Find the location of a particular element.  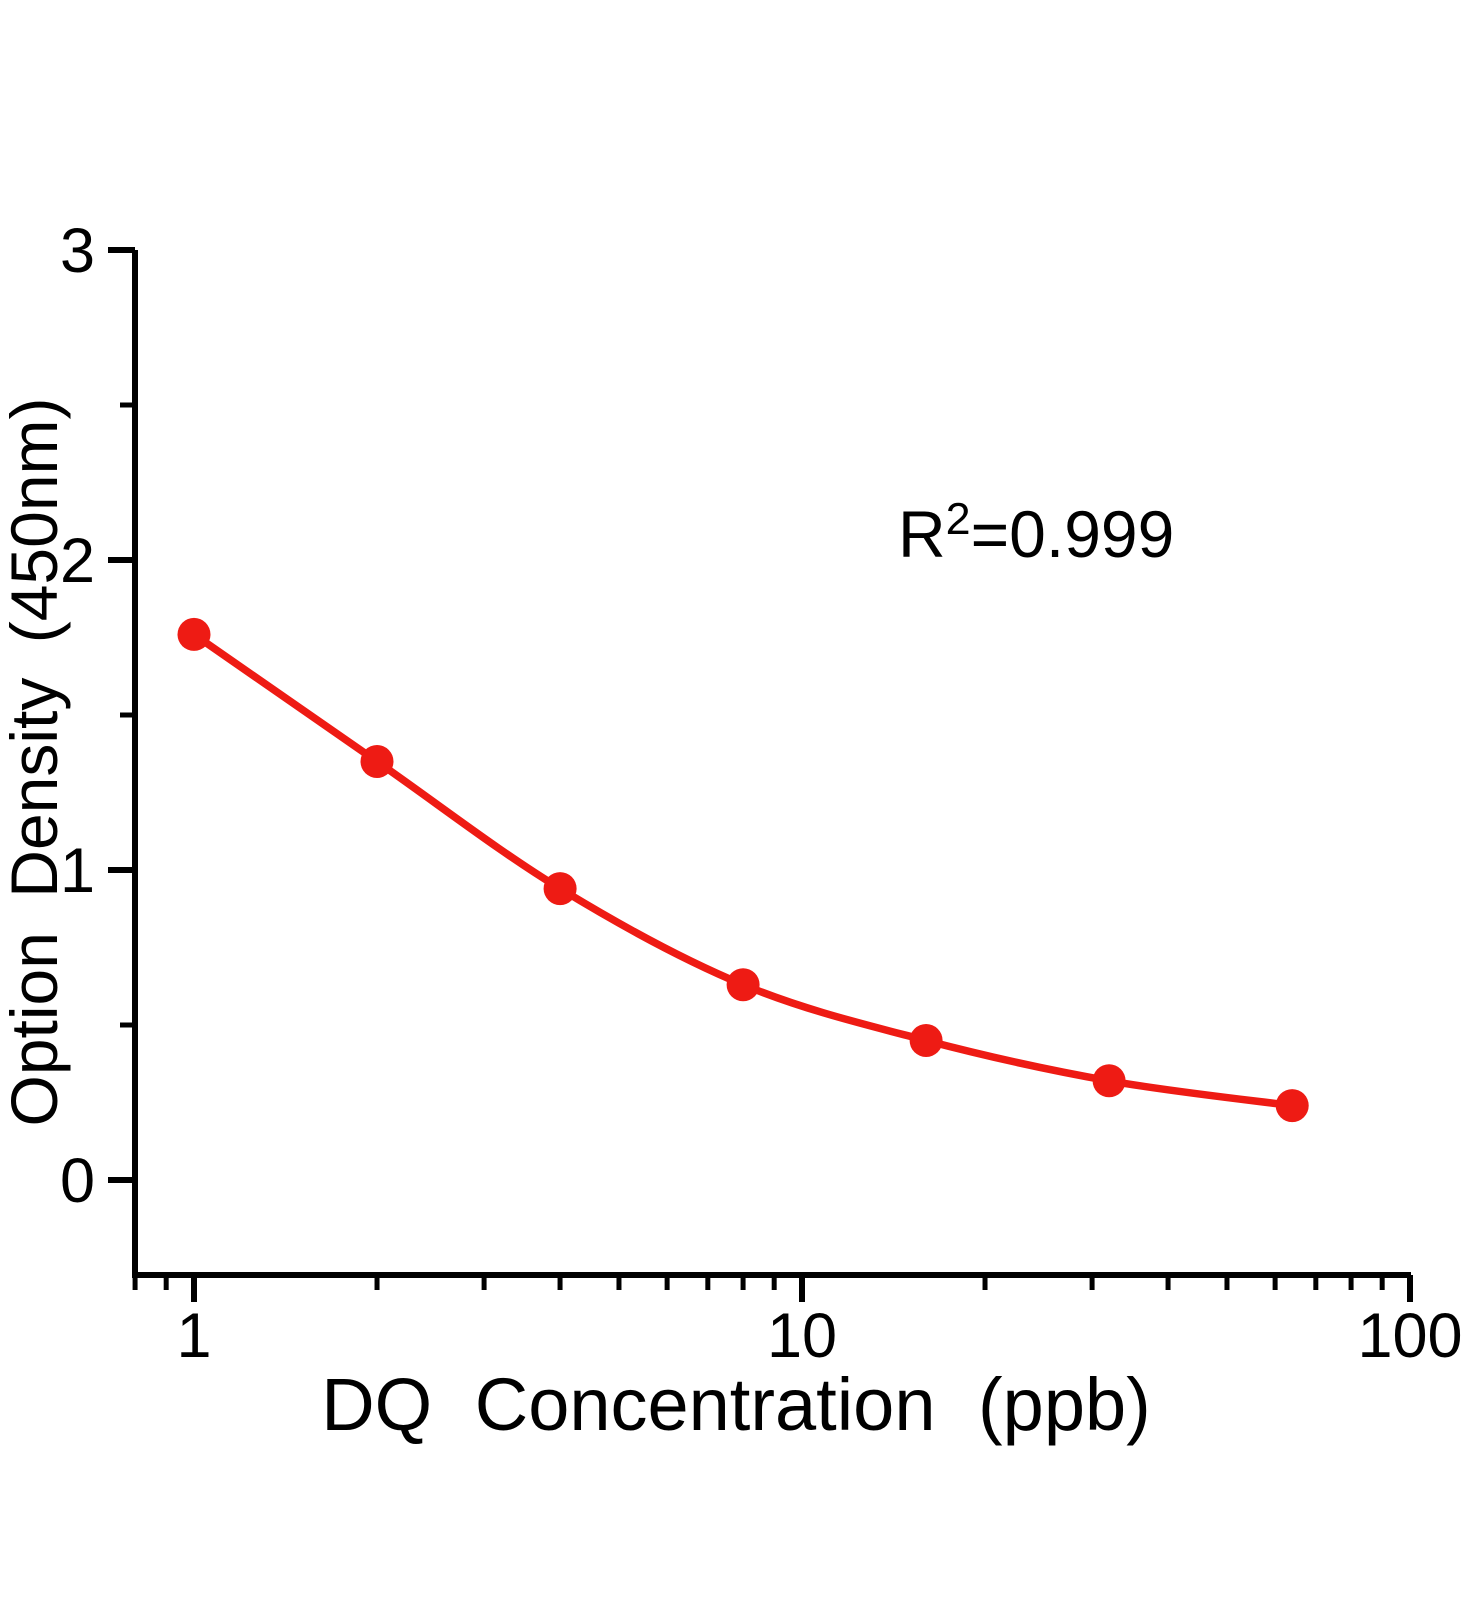

y-tick-label: 1 is located at coordinates (77, 871).